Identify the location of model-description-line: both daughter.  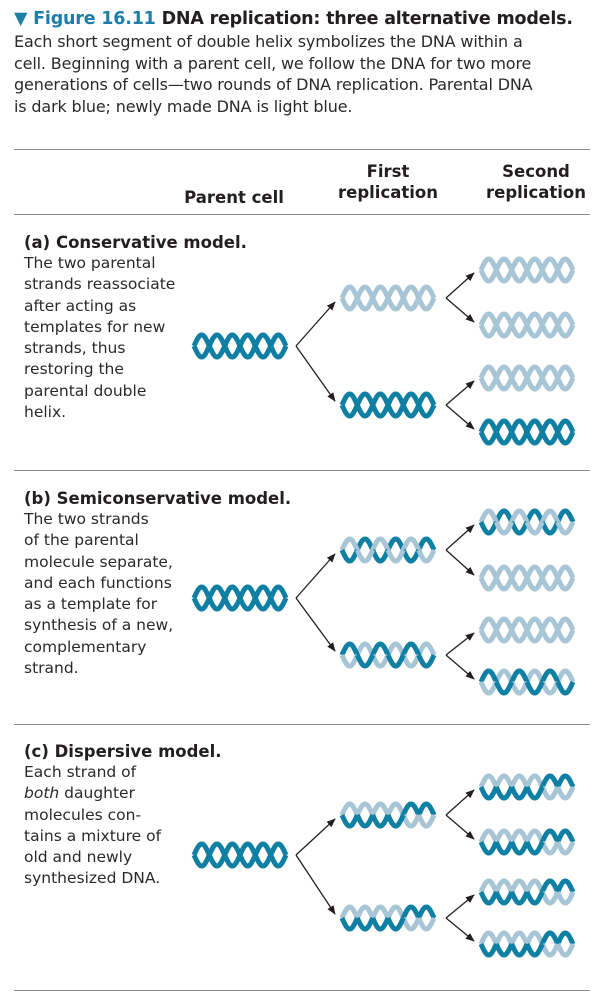
(79, 793).